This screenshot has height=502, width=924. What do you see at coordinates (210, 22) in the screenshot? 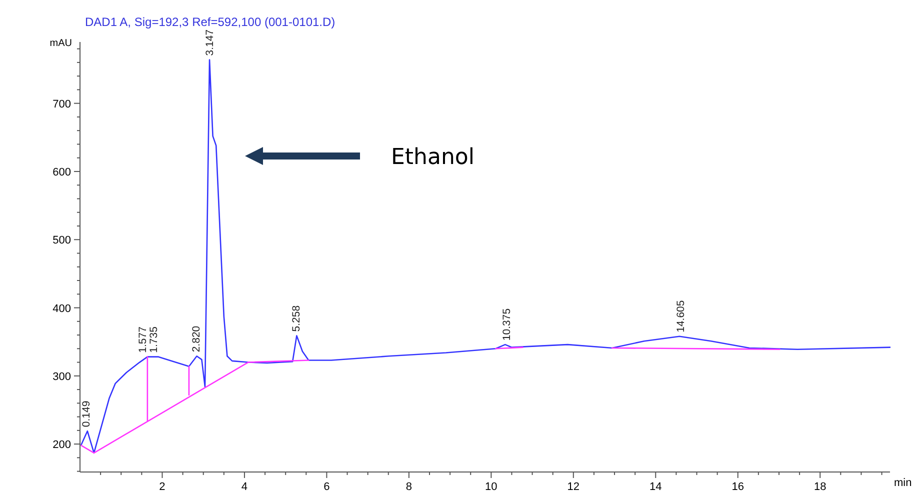
I see `chart-title: DAD1 A, Sig=192,3 Ref=592,100 (001-0101.D)` at bounding box center [210, 22].